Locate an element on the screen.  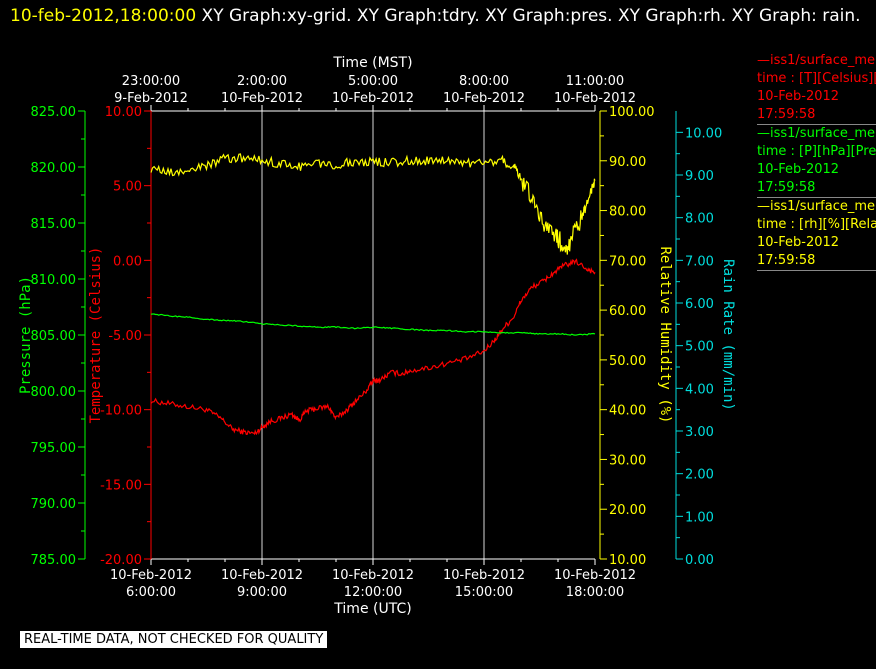
rain-tick-label: 10.00 is located at coordinates (703, 133).